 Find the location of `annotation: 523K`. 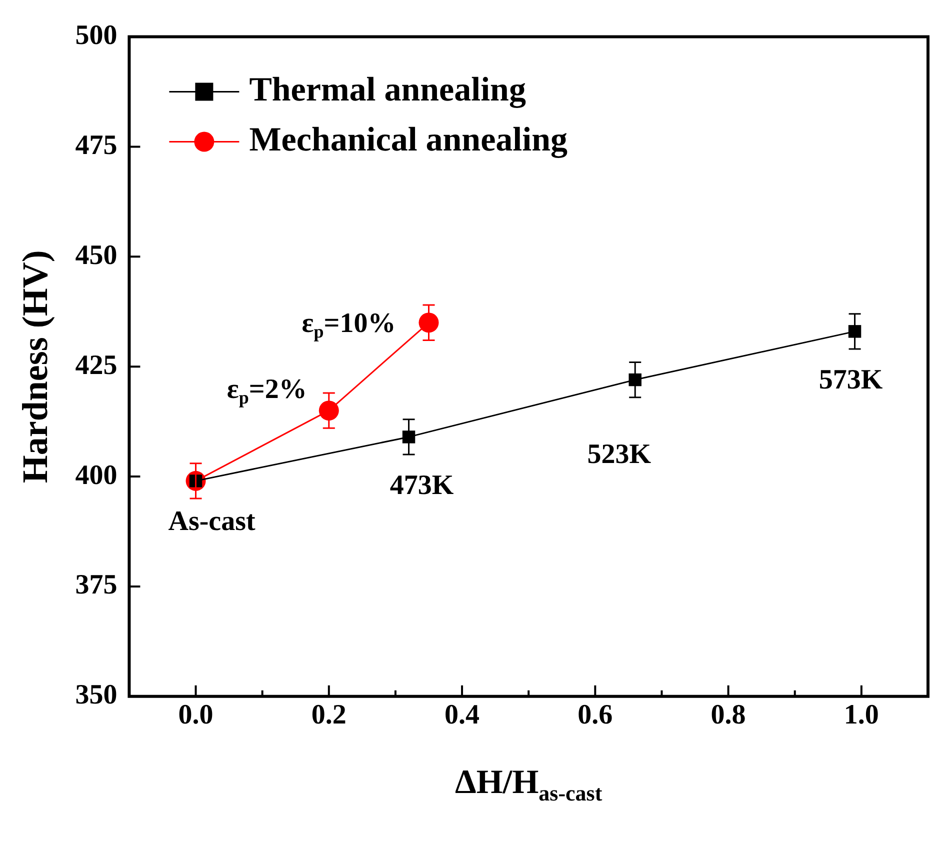

annotation: 523K is located at coordinates (619, 454).